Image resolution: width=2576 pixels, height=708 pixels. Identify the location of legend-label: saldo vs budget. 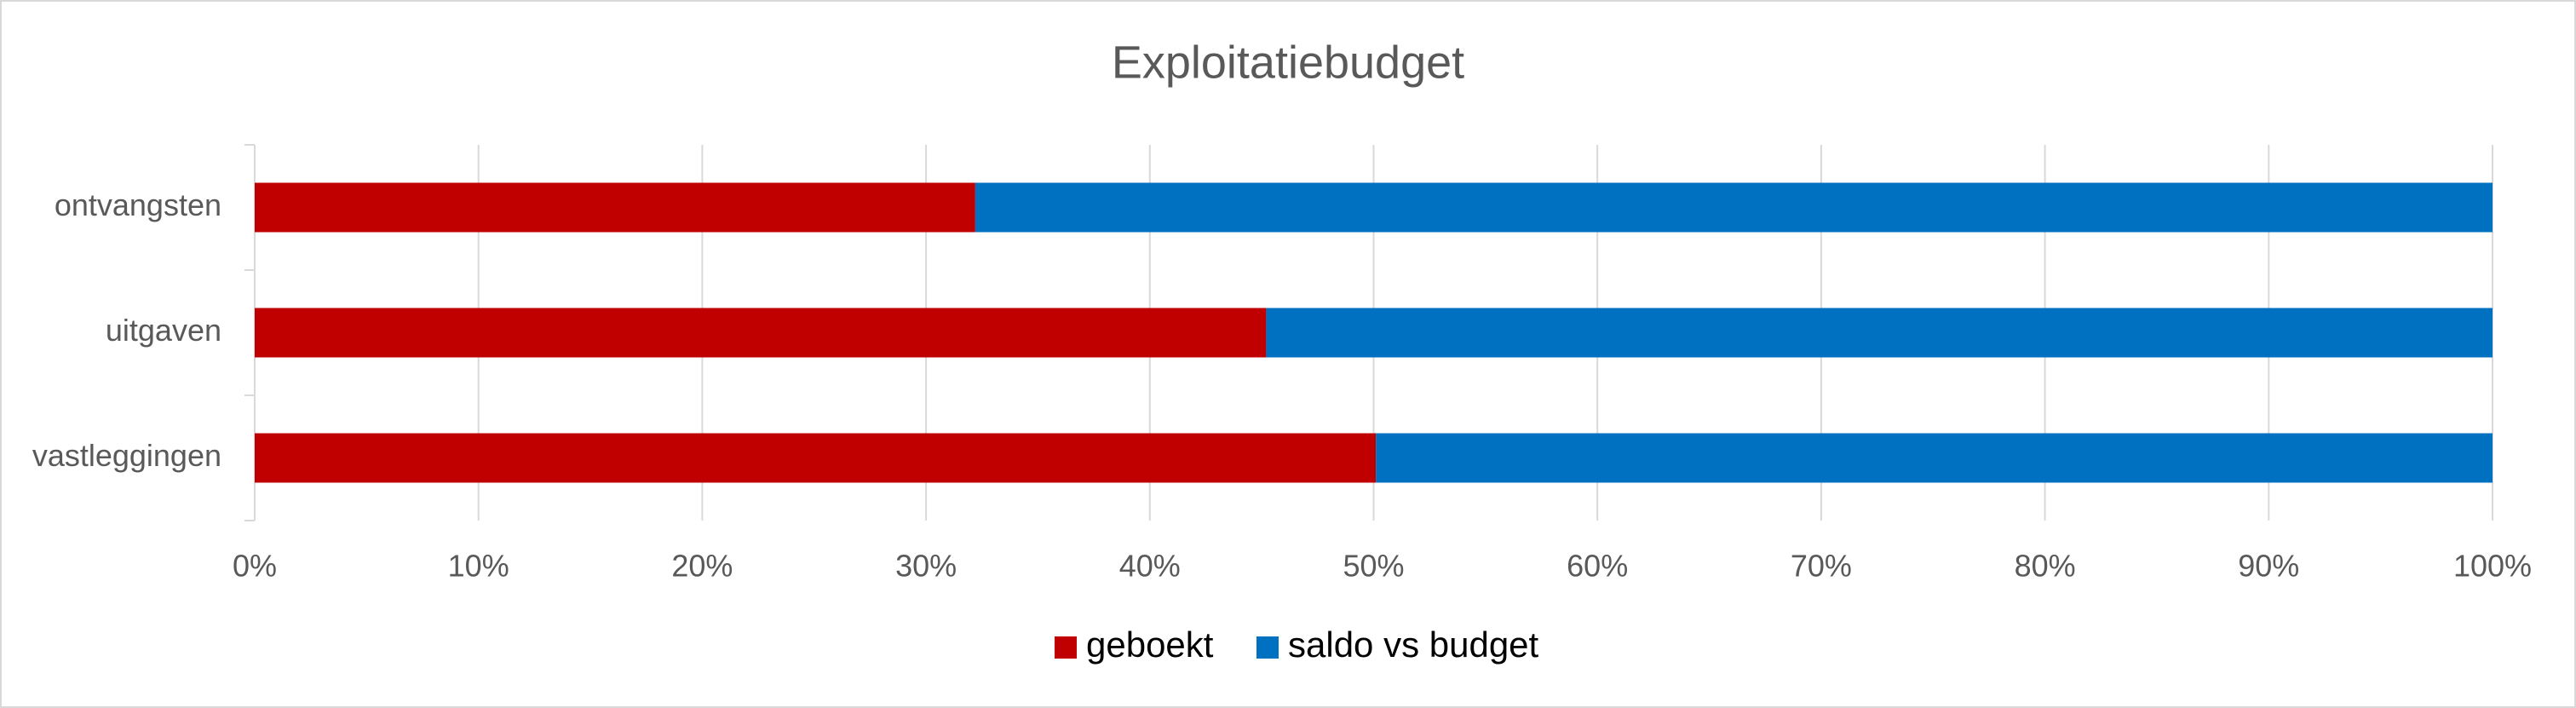
(1414, 645).